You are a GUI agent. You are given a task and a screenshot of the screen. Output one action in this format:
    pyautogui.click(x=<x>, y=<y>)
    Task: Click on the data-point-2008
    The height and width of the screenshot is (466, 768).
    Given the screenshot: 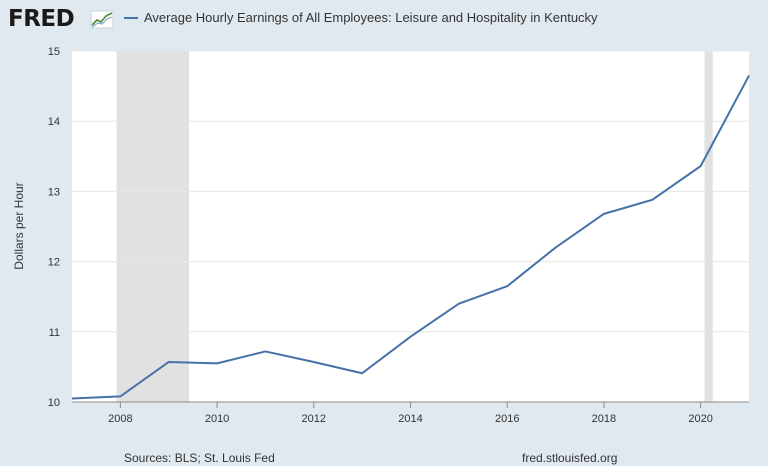 What is the action you would take?
    pyautogui.click(x=120, y=396)
    